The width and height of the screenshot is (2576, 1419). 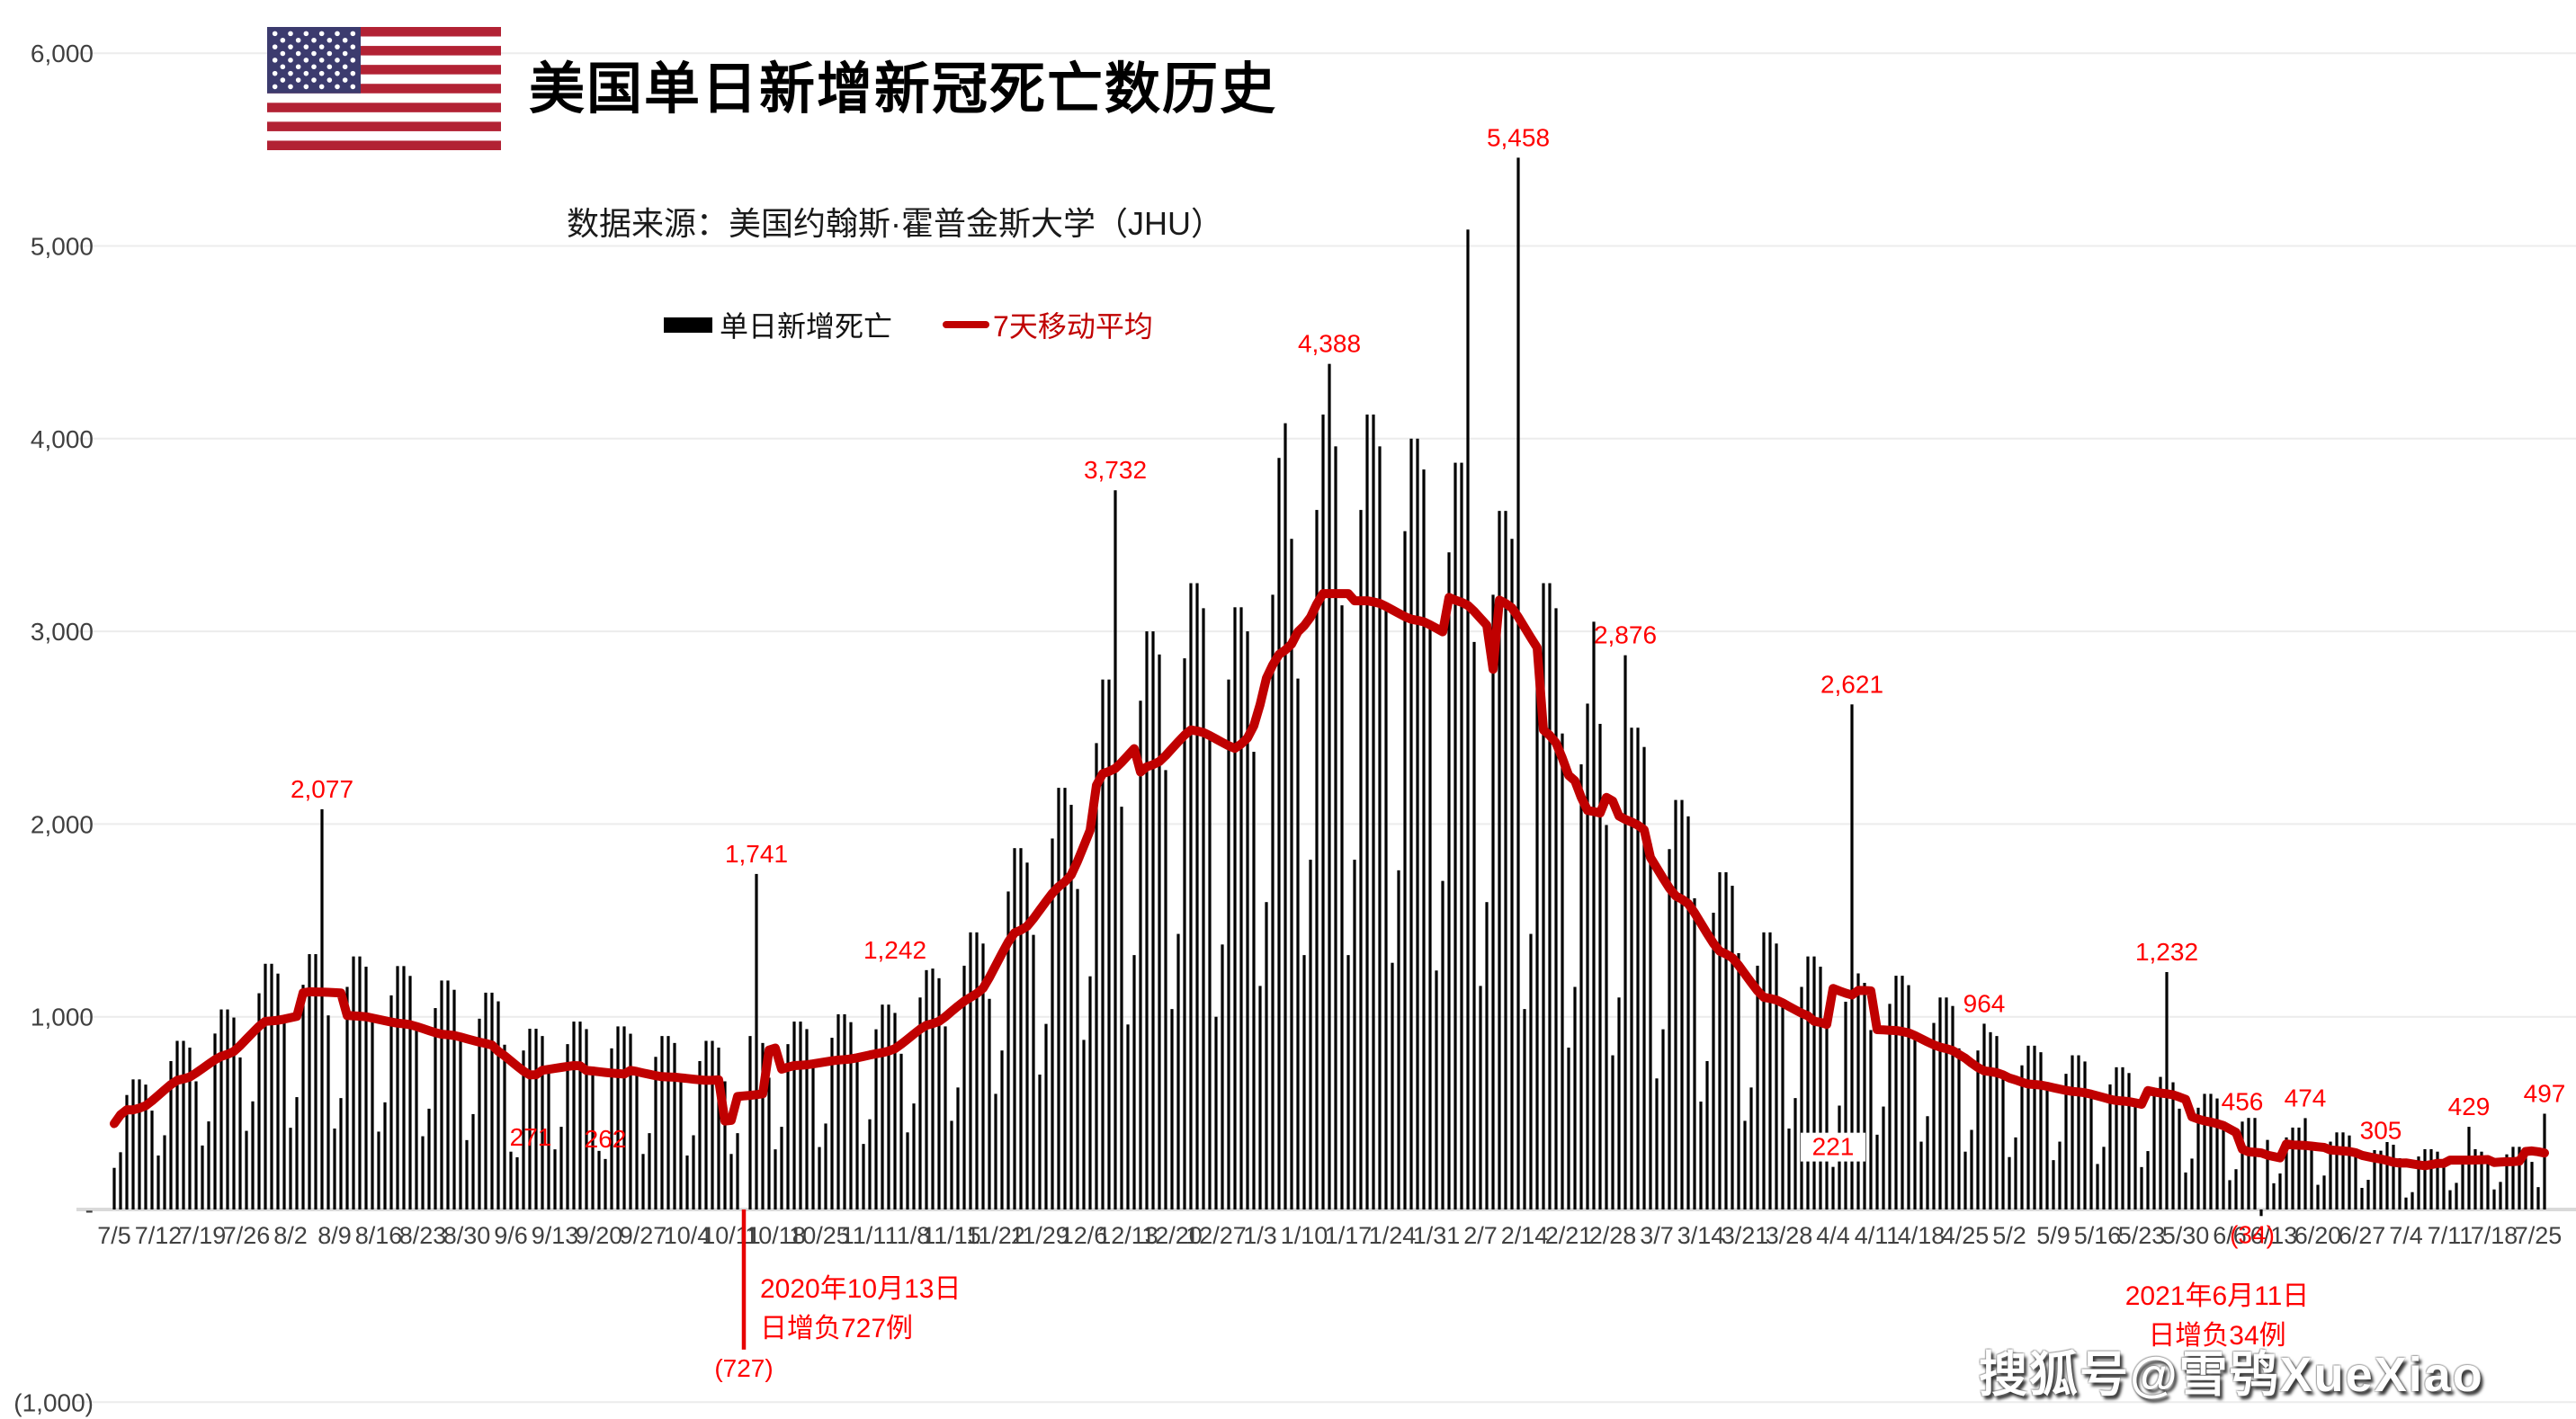 What do you see at coordinates (53, 728) in the screenshot?
I see `y-tick-labels: 6,000 5,000 4,000 3,000 2,000 1,000 - (1,000)` at bounding box center [53, 728].